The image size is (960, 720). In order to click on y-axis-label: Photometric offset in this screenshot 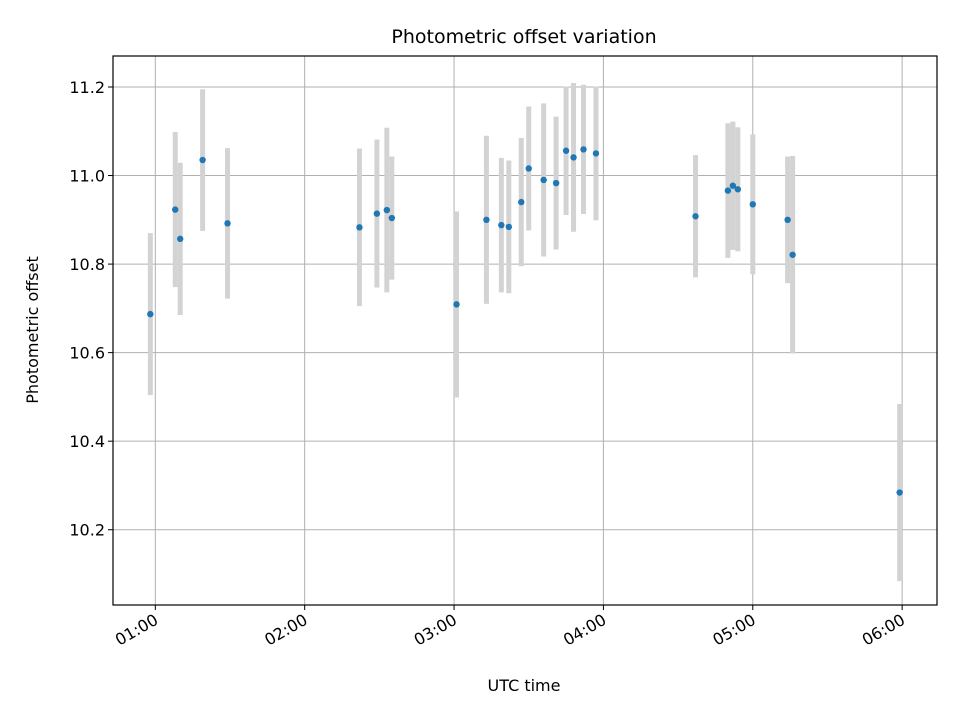, I will do `click(32, 330)`.